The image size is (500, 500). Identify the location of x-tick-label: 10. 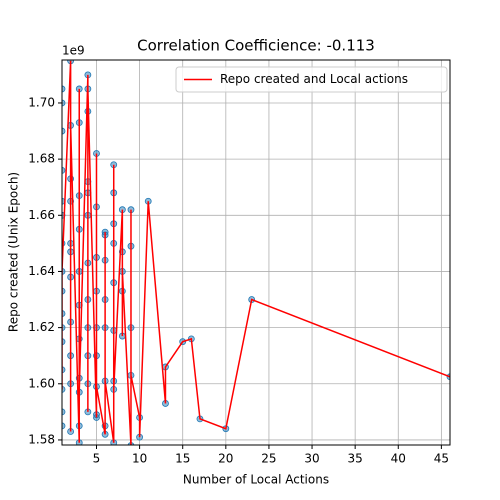
(139, 459).